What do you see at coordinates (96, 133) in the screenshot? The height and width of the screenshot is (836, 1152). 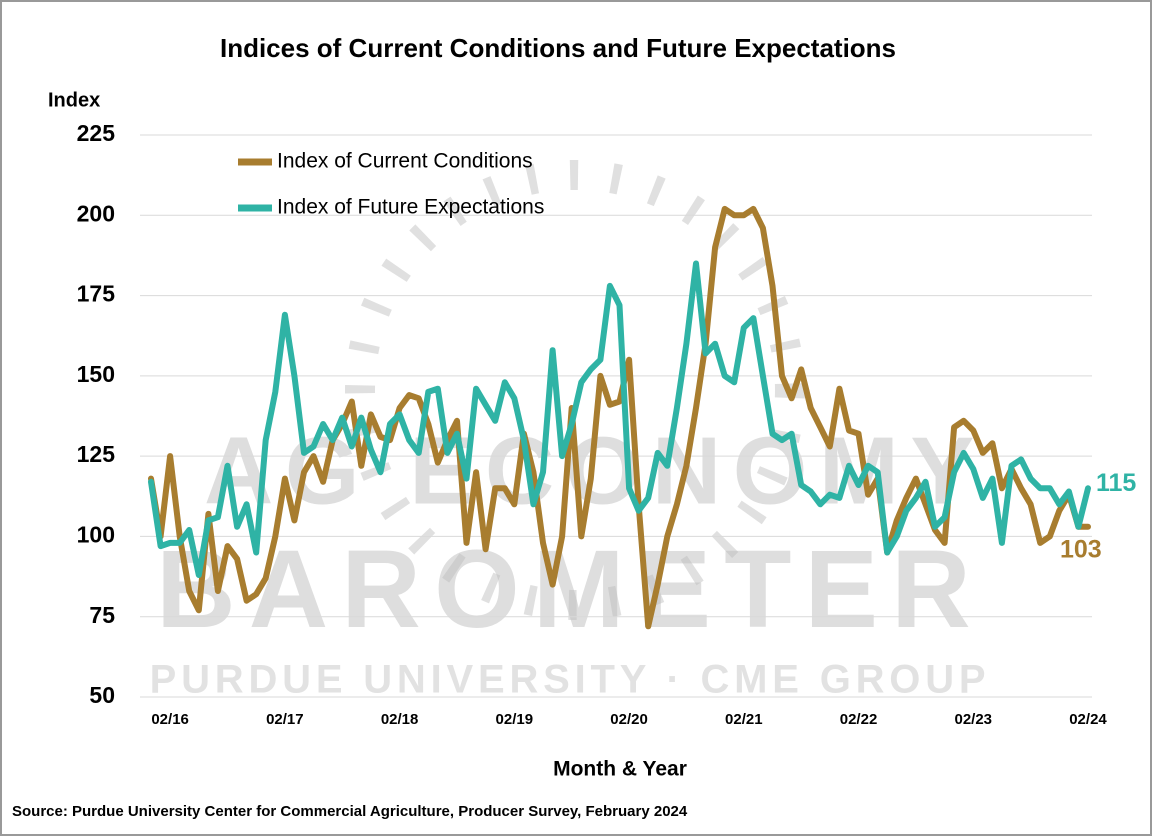 I see `y-tick-label: 225` at bounding box center [96, 133].